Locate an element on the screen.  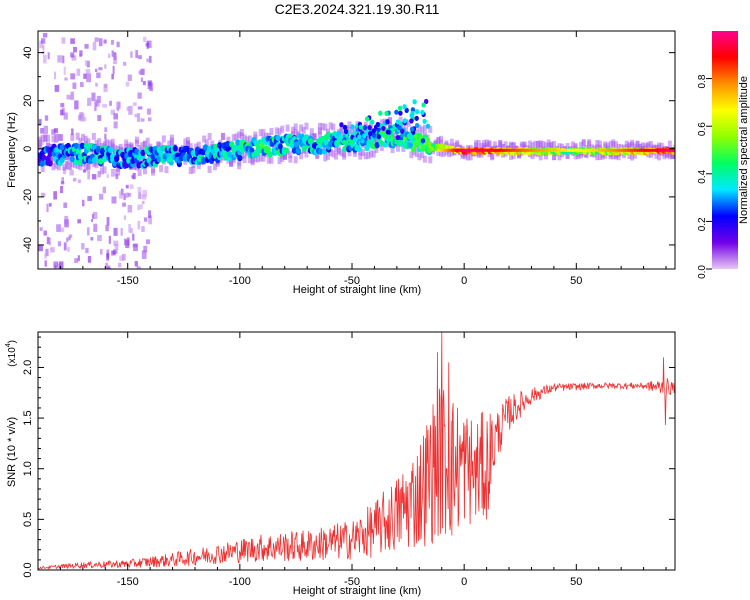
colorbar-tick-label: 0.4 is located at coordinates (702, 176).